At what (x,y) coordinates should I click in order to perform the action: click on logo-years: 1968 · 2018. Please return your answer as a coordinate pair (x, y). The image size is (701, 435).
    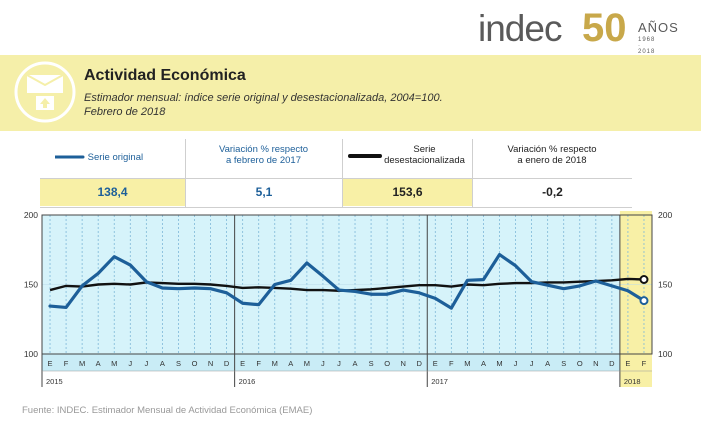
    Looking at the image, I should click on (647, 46).